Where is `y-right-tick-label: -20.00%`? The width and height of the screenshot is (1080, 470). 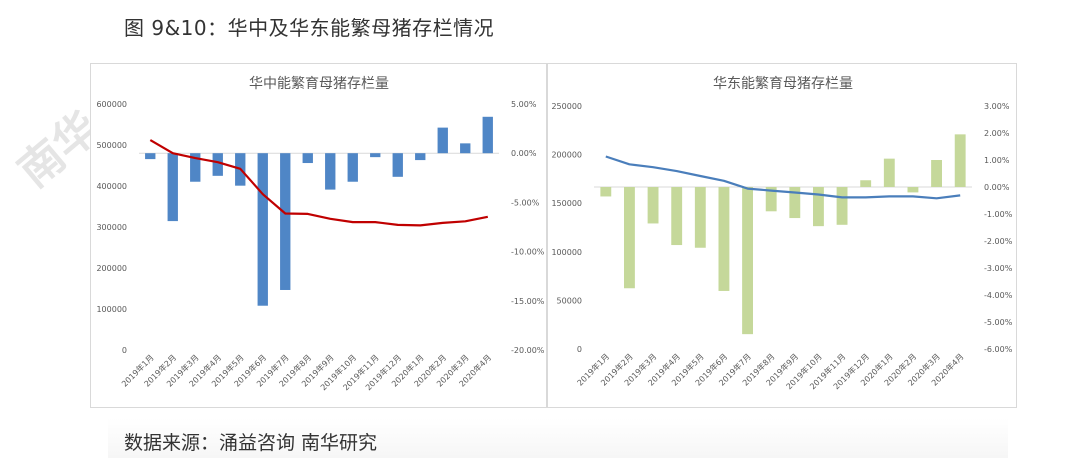 y-right-tick-label: -20.00% is located at coordinates (528, 350).